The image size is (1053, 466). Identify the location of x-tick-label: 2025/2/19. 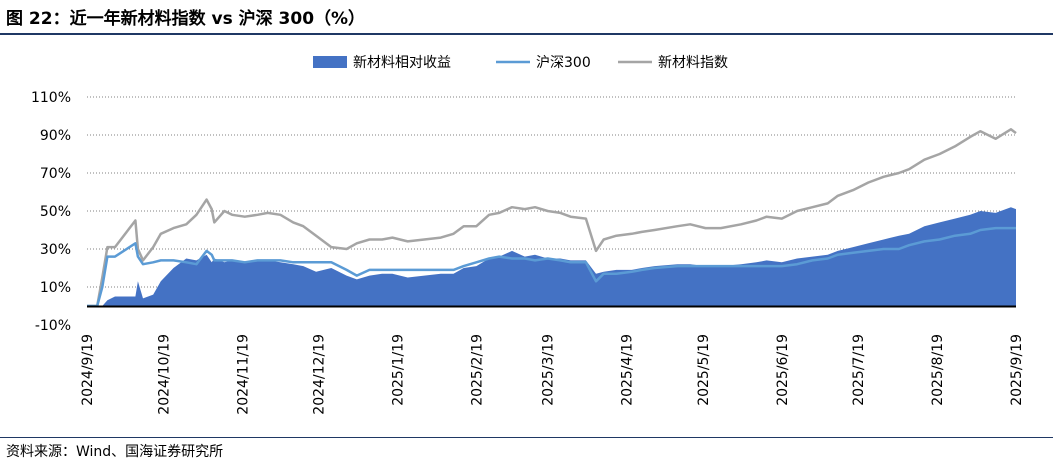
(477, 370).